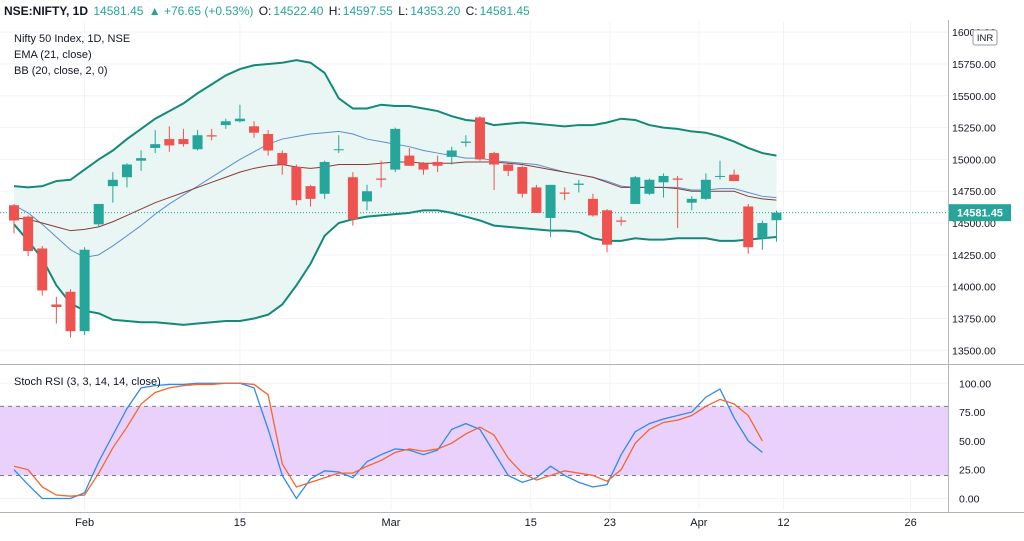 This screenshot has height=541, width=1024. I want to click on price-tick-label: 15000.00, so click(974, 160).